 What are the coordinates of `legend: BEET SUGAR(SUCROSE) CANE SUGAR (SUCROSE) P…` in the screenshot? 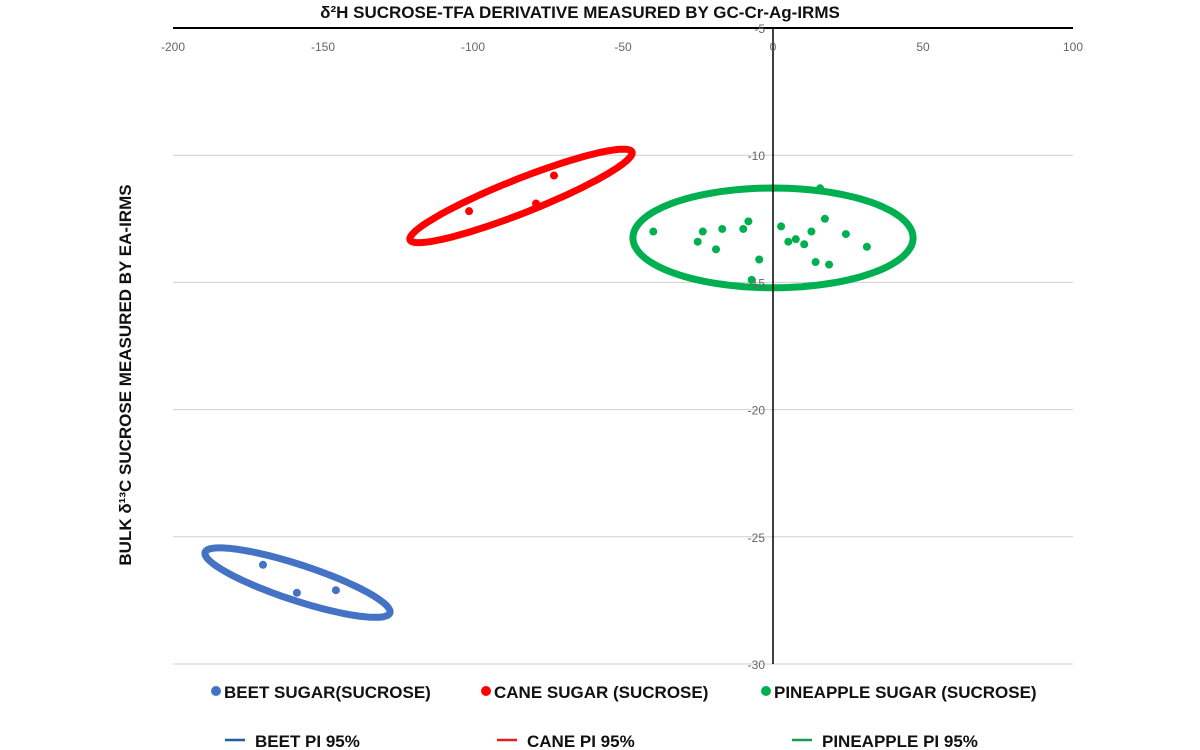 It's located at (624, 716).